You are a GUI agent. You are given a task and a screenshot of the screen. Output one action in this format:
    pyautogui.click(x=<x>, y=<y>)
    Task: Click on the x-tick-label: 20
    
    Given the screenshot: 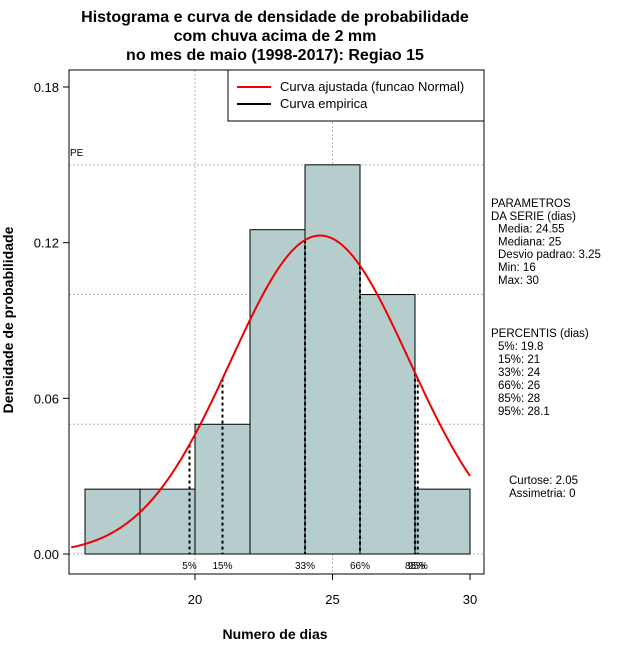 What is the action you would take?
    pyautogui.click(x=195, y=599)
    